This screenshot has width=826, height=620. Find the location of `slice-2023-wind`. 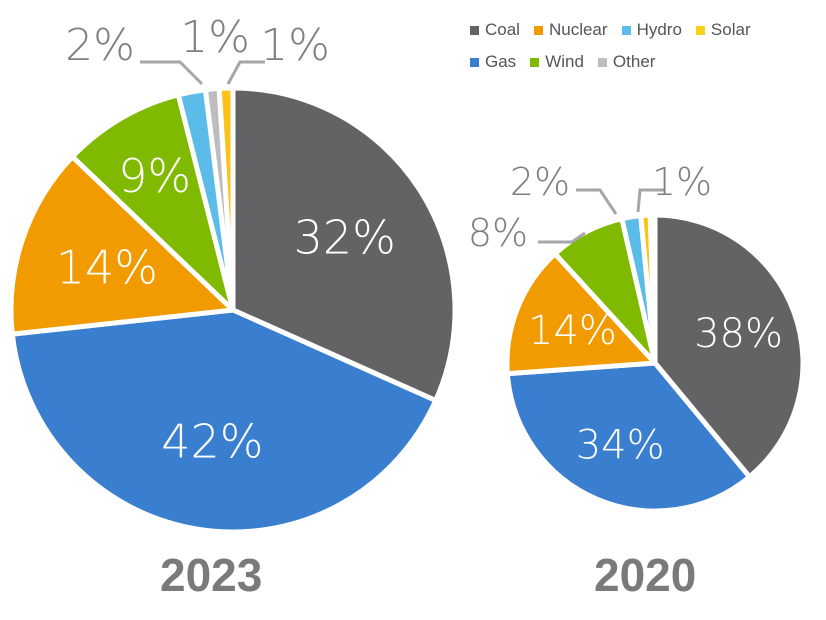

slice-2023-wind is located at coordinates (152, 202).